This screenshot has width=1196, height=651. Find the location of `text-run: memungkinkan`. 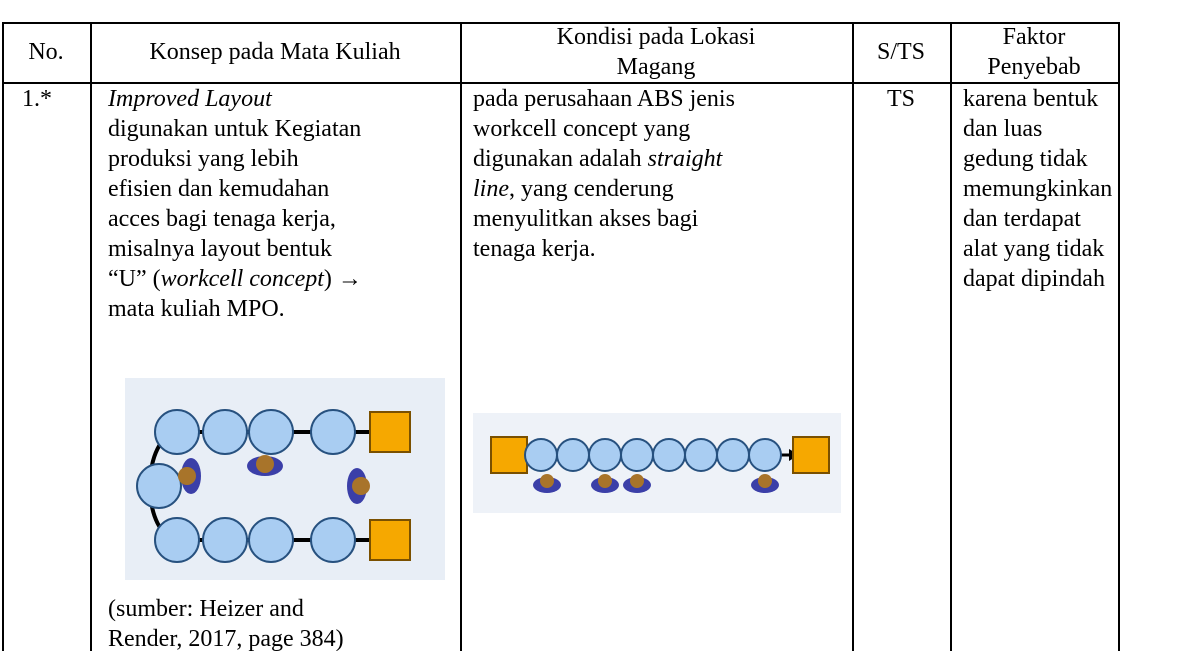

text-run: memungkinkan is located at coordinates (1038, 189).